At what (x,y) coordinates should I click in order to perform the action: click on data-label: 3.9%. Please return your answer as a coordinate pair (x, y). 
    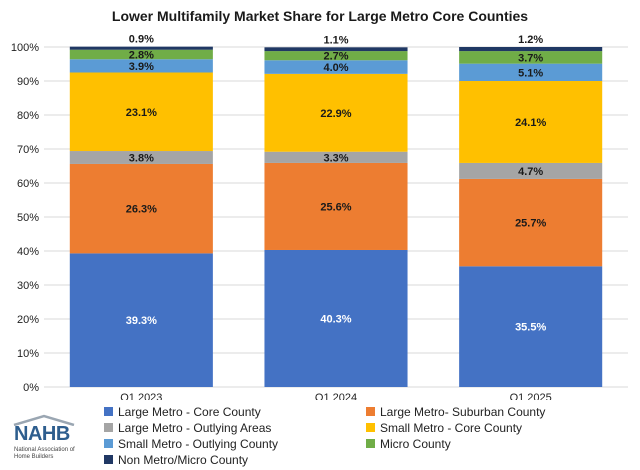
    Looking at the image, I should click on (141, 67).